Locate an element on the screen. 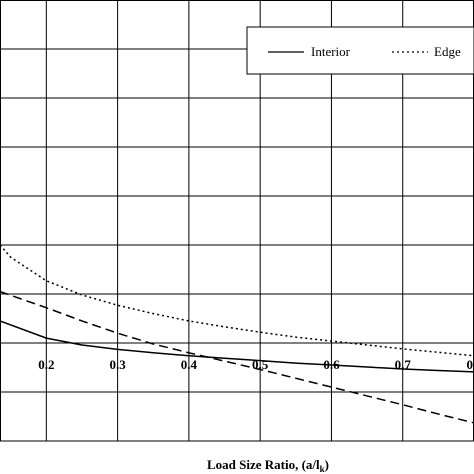  x-axis-title: Load Size Ratio, (a/lk) is located at coordinates (268, 465).